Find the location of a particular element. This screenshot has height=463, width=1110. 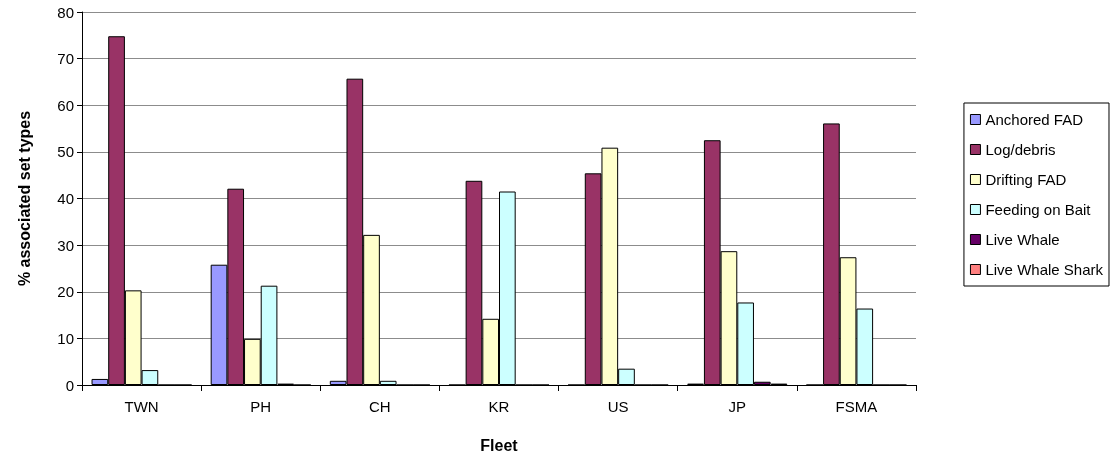

y-tick-label: 30 is located at coordinates (65, 245).